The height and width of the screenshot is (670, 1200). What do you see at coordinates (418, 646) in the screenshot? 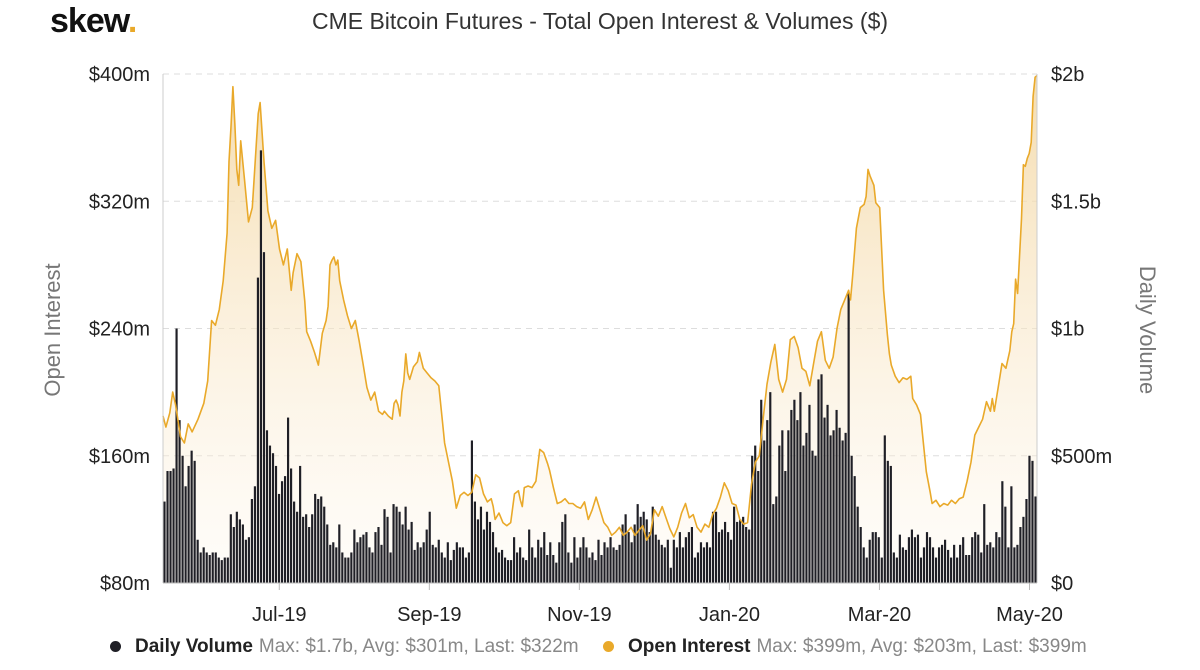
I see `legend-stats: Max: $1.7b, Avg: $301m, Last: $322m` at bounding box center [418, 646].